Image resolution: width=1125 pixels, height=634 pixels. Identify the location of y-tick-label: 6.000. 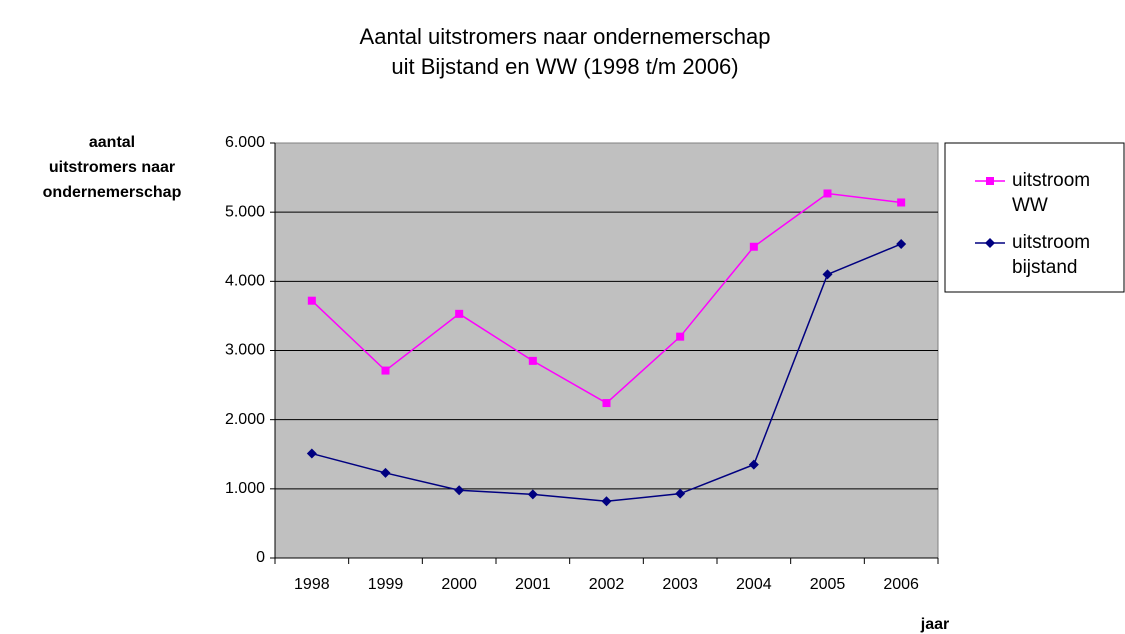
(245, 142).